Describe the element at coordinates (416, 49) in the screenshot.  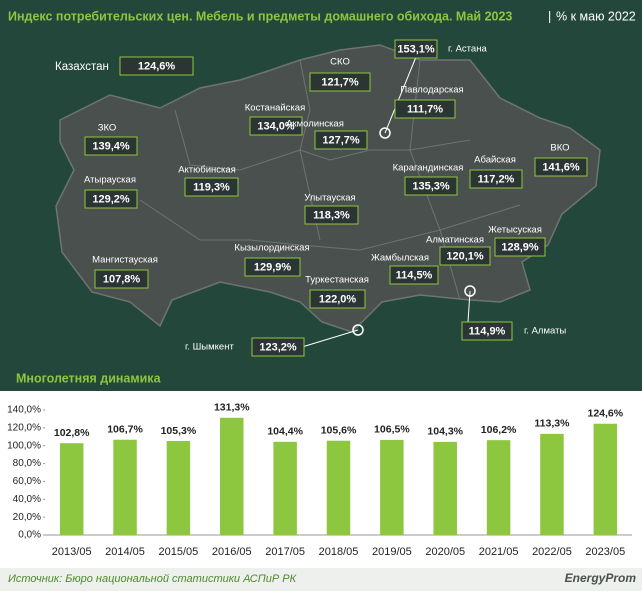
I see `region-value: 153,1%` at that location.